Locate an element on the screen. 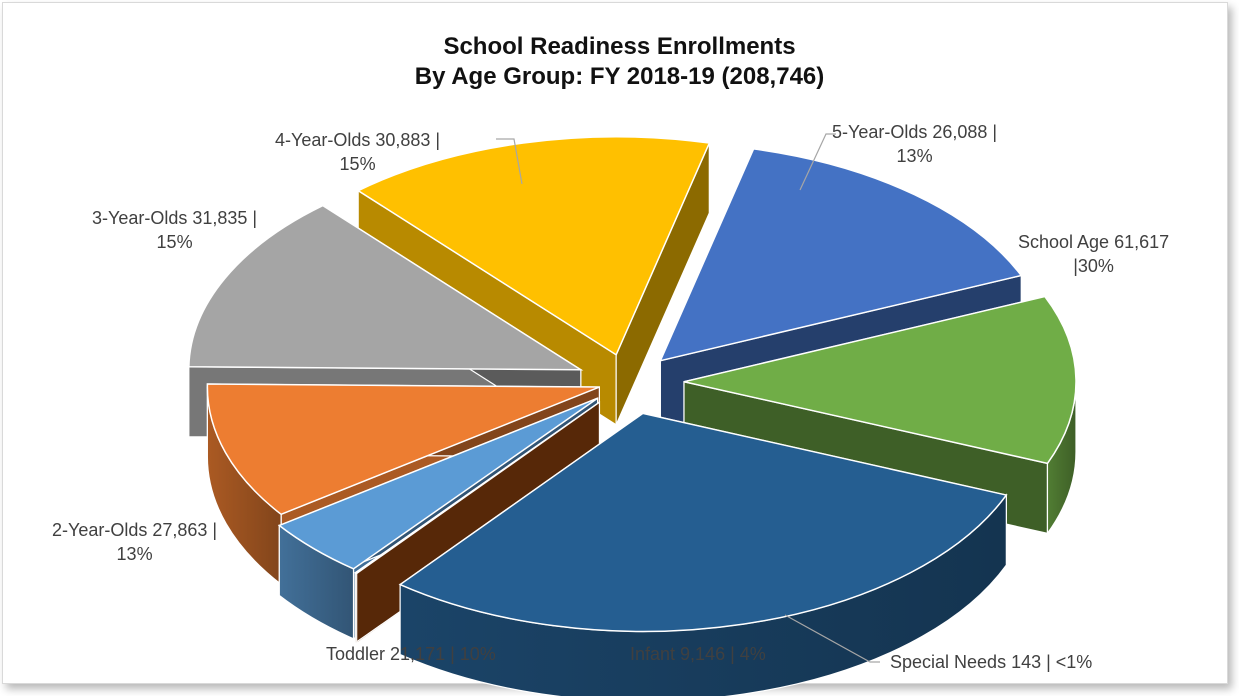 This screenshot has height=696, width=1239. label-3-year-olds: 3-Year-Olds 31,835 | 15% is located at coordinates (175, 230).